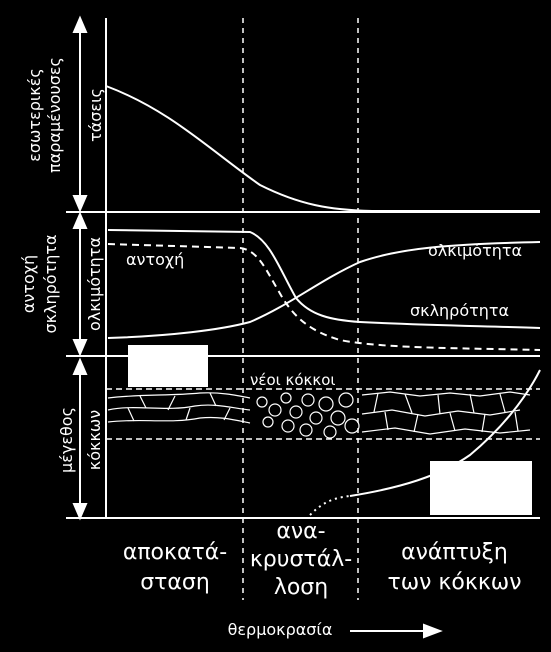  I want to click on strength-curve, so click(324, 297).